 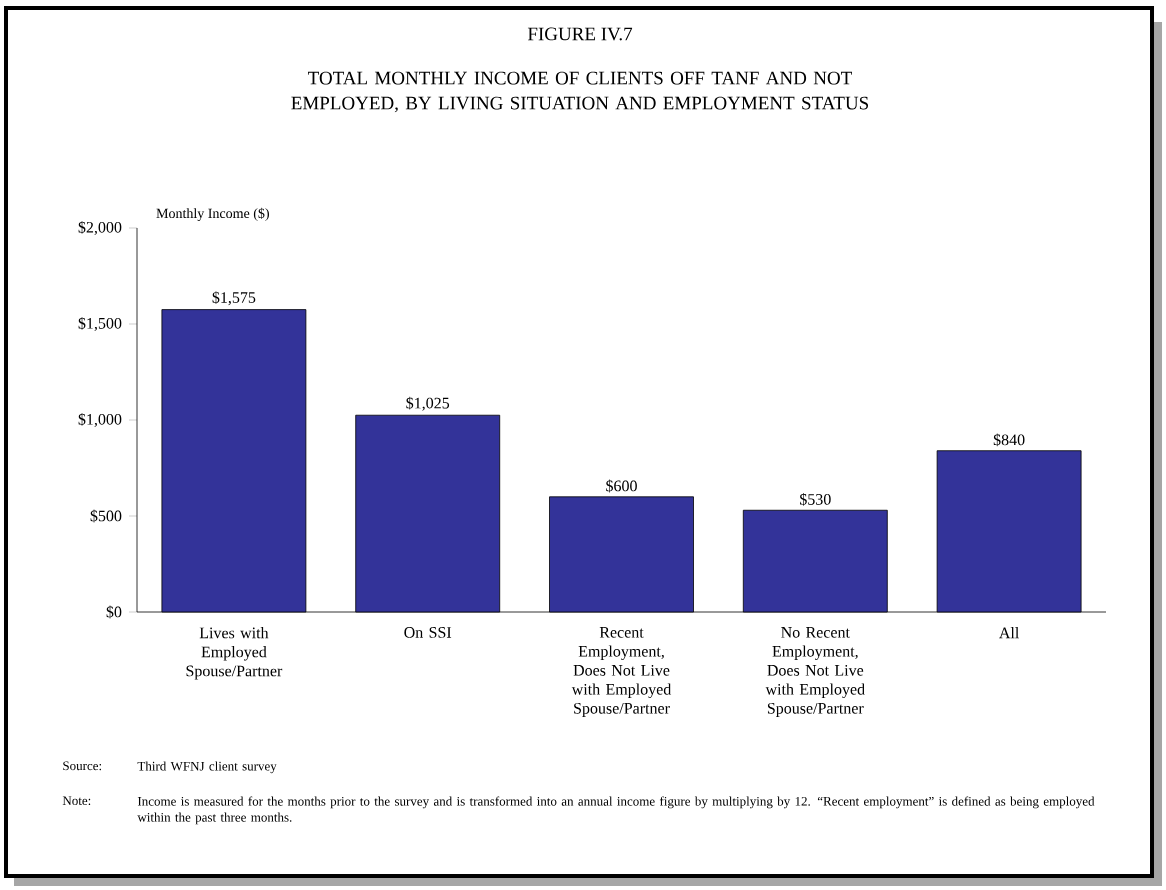 I want to click on y-tick-label: $2,000, so click(x=100, y=228).